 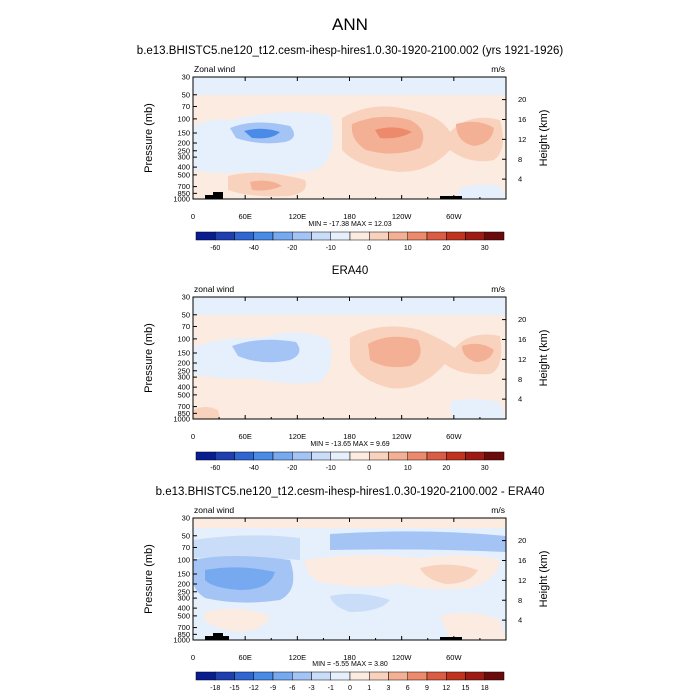 I want to click on colorbar-label: -20, so click(x=292, y=468).